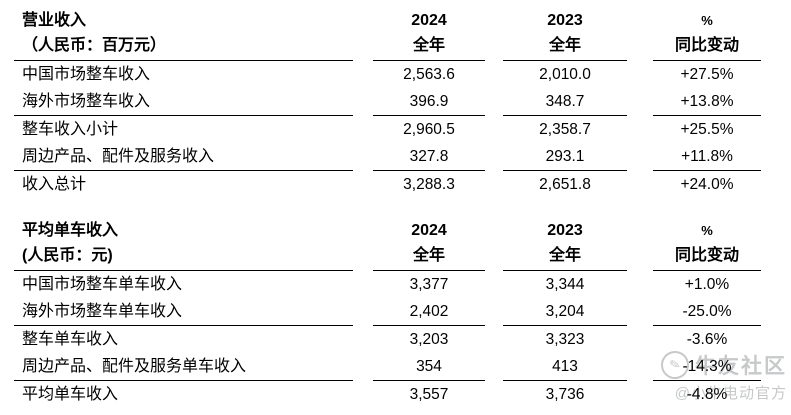 Image resolution: width=791 pixels, height=415 pixels. I want to click on value-2024: 354, so click(429, 367).